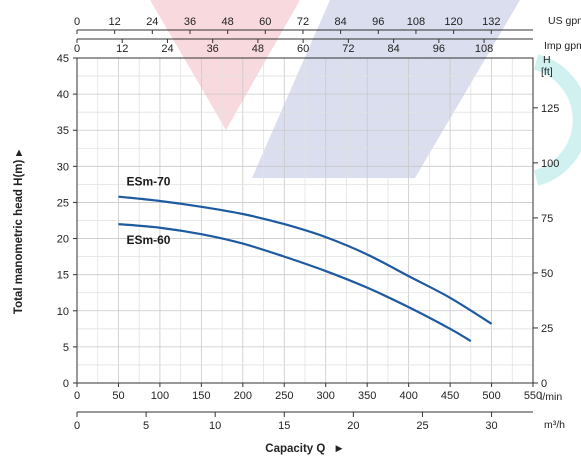 This screenshot has height=459, width=581. I want to click on us-gpm-tick-label: 36, so click(190, 22).